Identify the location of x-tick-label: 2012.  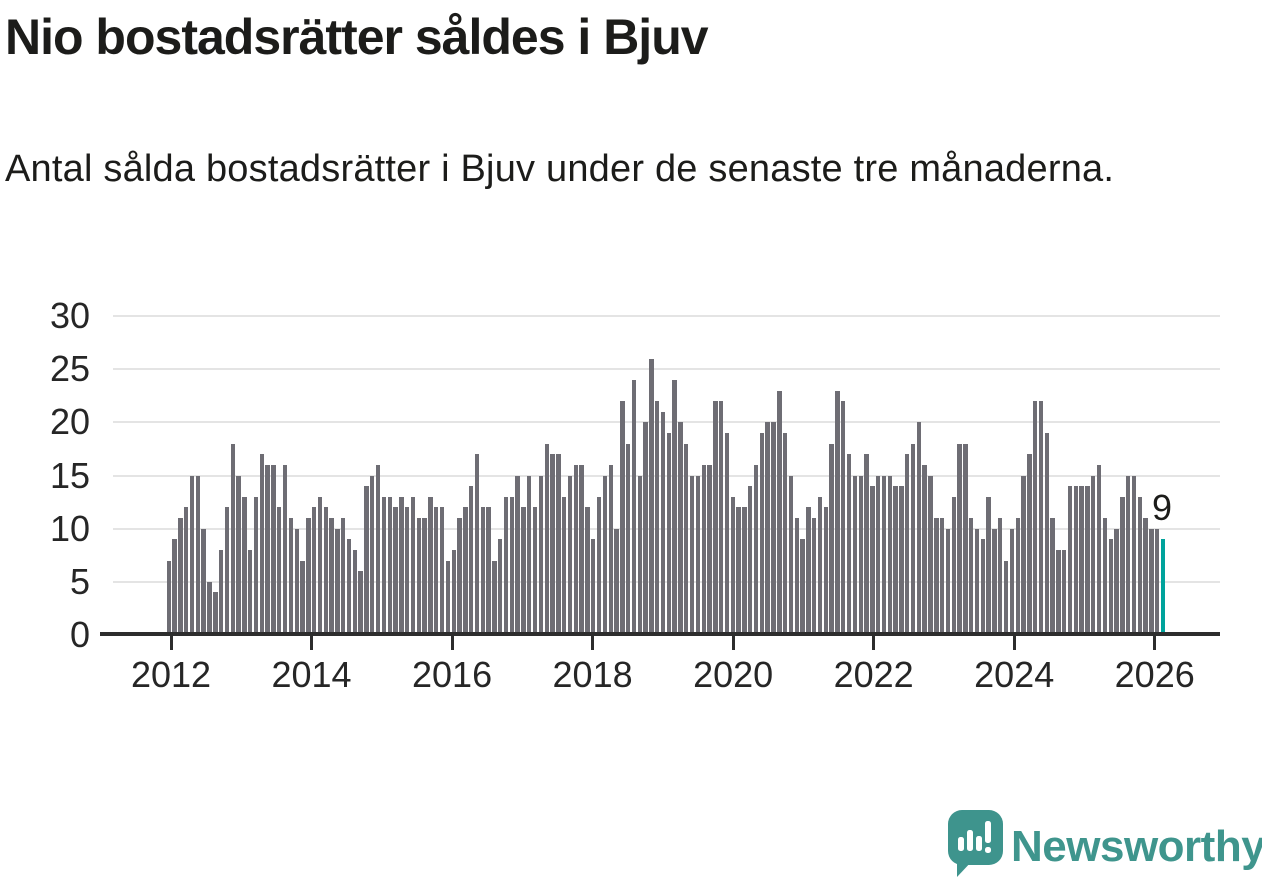
(171, 674).